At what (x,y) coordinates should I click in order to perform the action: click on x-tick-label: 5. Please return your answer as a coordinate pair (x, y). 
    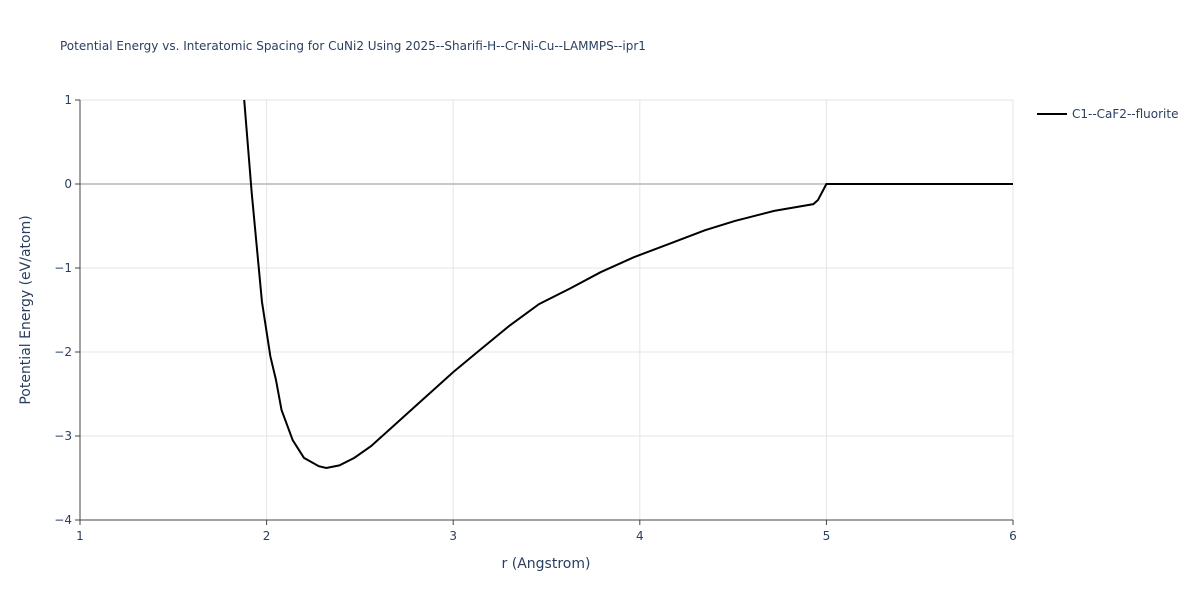
    Looking at the image, I should click on (827, 536).